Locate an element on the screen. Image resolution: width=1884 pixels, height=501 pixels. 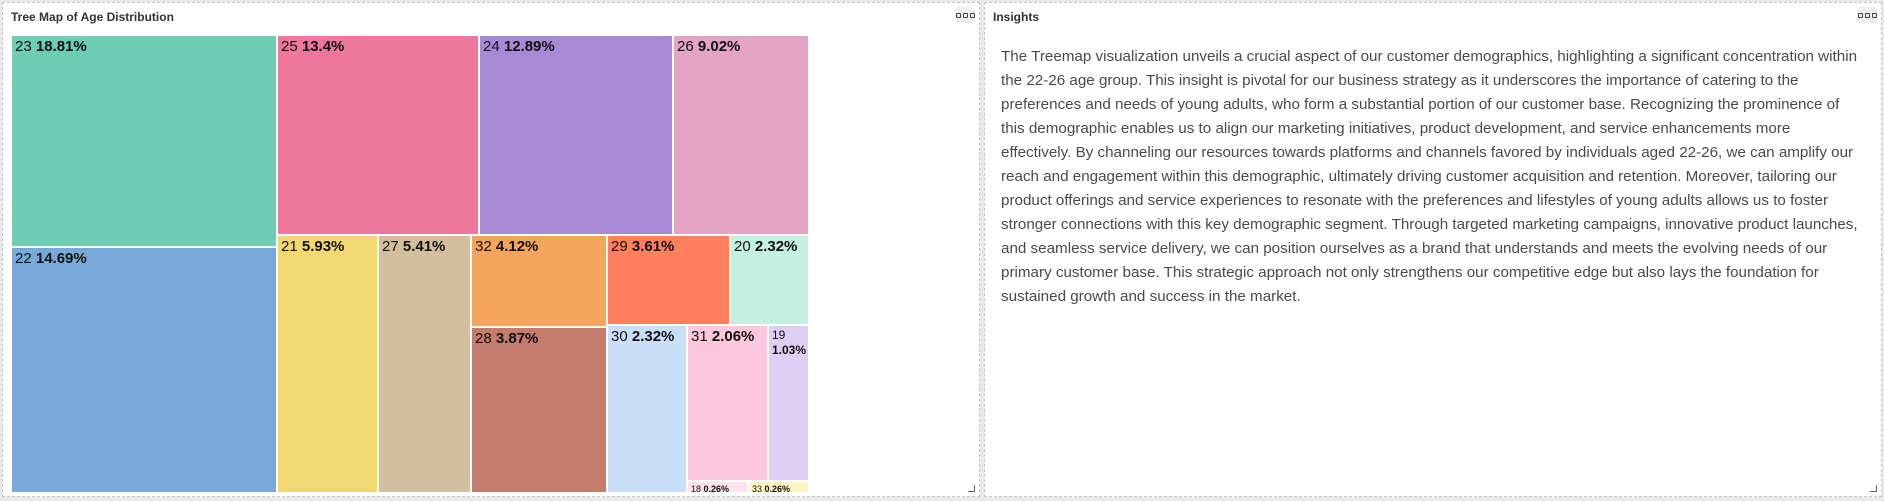
treemap-tile-label: 22 14.69% is located at coordinates (51, 259).